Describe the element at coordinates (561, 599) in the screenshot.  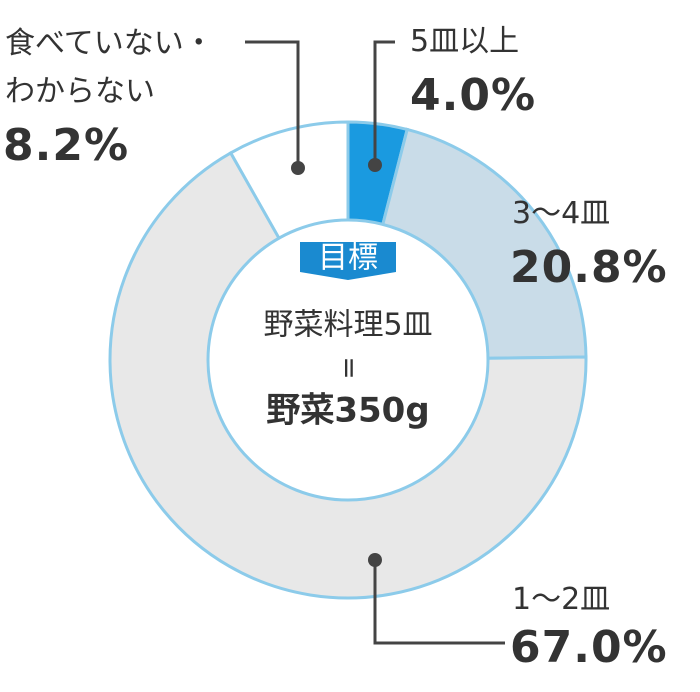
I see `category-label: 1〜2皿` at that location.